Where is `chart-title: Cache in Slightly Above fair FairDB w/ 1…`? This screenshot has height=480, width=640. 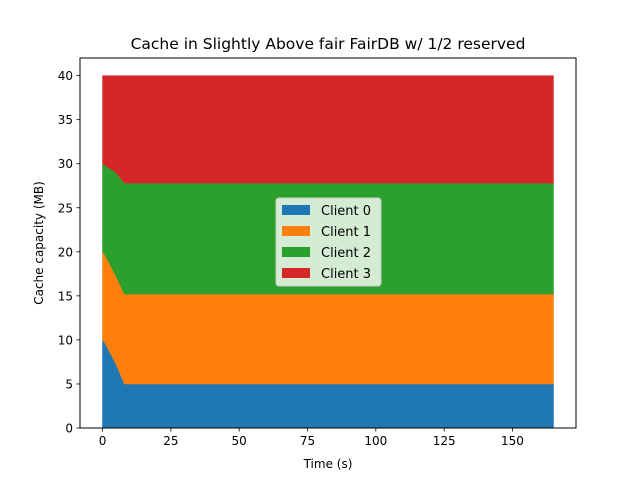 chart-title: Cache in Slightly Above fair FairDB w/ 1… is located at coordinates (328, 44).